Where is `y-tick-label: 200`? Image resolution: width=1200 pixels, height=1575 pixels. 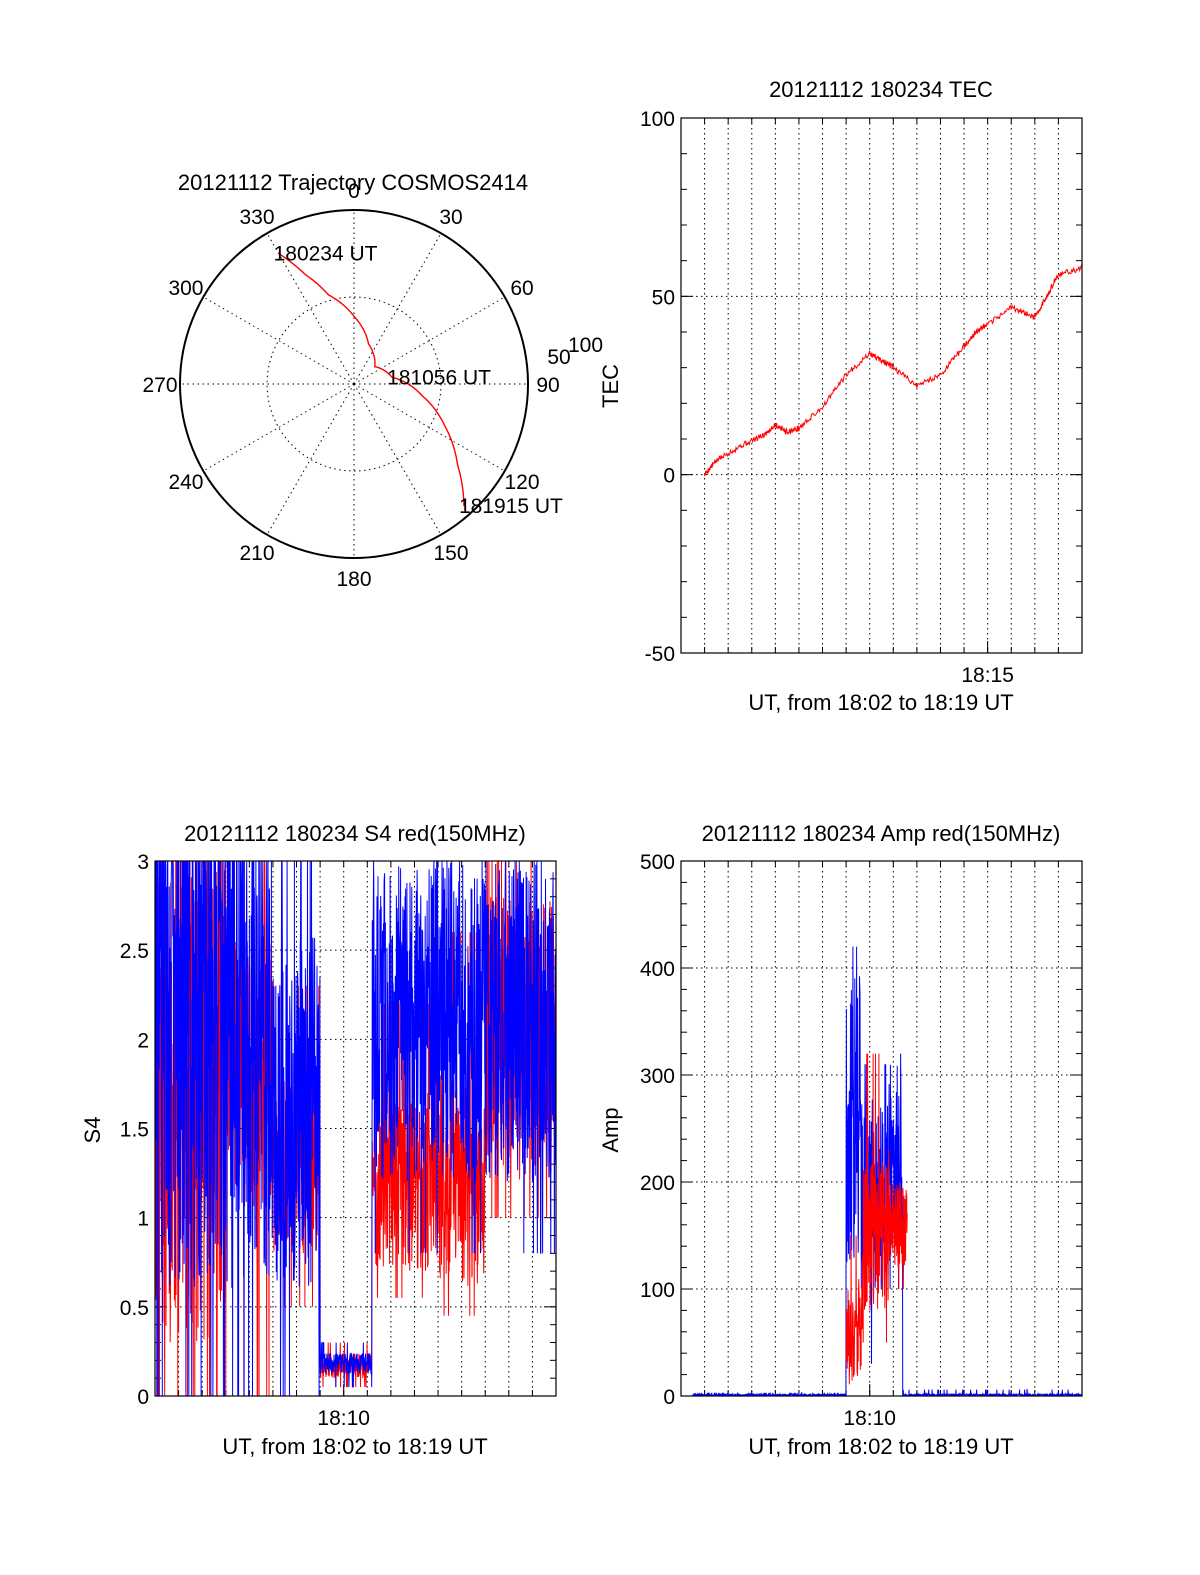
y-tick-label: 200 is located at coordinates (657, 1183).